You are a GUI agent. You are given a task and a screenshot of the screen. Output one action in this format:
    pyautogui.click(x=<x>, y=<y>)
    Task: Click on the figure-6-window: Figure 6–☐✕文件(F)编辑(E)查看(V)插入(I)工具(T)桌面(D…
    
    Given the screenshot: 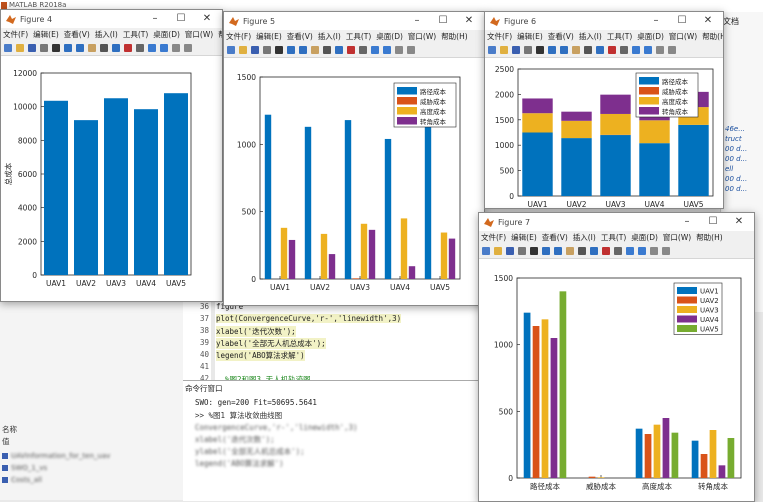 What is the action you would take?
    pyautogui.click(x=604, y=110)
    